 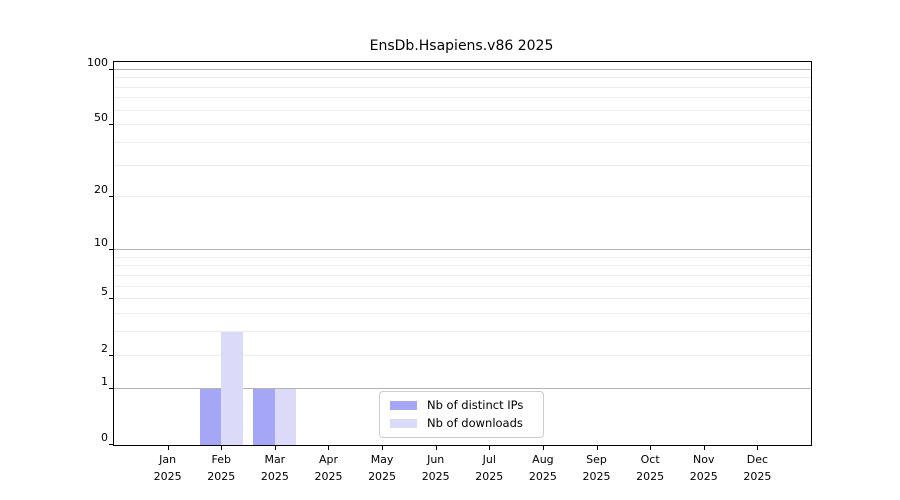 I want to click on x-tick-month: Feb, so click(x=221, y=459).